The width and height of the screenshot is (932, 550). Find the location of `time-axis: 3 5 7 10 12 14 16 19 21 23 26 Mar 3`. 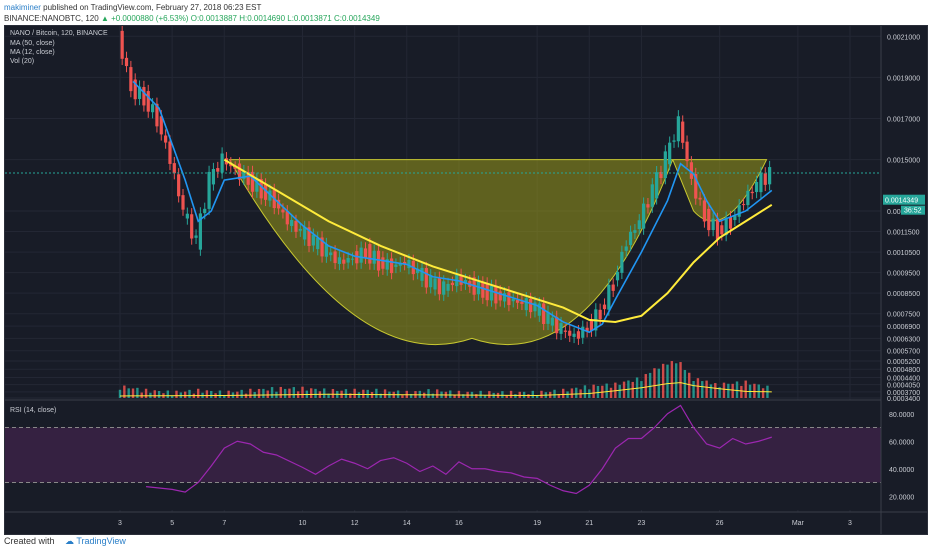

time-axis: 3 5 7 10 12 14 16 19 21 23 26 Mar 3 is located at coordinates (485, 523).